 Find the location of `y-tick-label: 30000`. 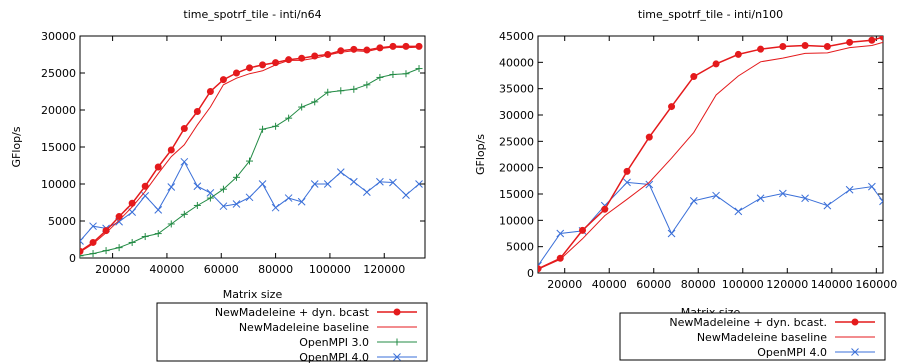

y-tick-label: 30000 is located at coordinates (516, 115).